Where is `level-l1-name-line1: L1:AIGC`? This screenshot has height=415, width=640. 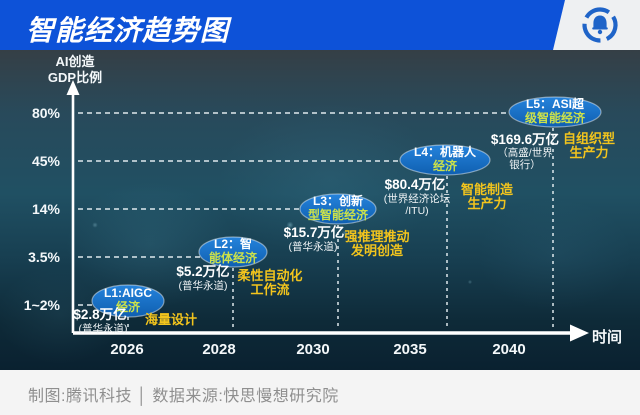
level-l1-name-line1: L1:AIGC is located at coordinates (128, 293).